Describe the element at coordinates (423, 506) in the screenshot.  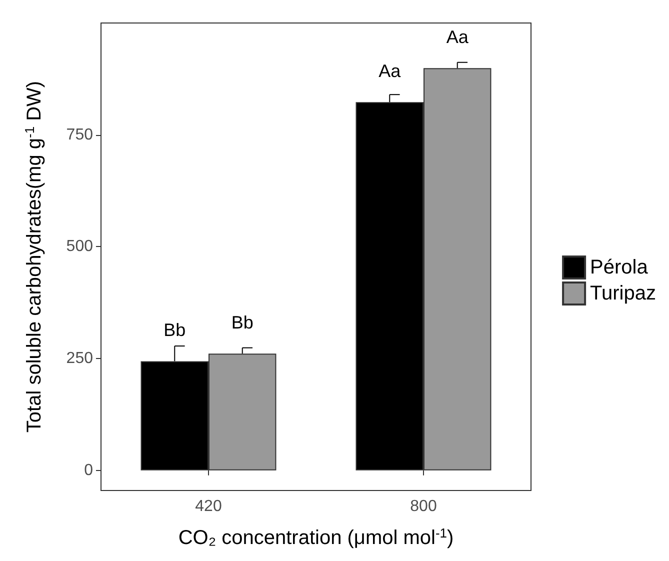
I see `x-tick-label: 800` at that location.